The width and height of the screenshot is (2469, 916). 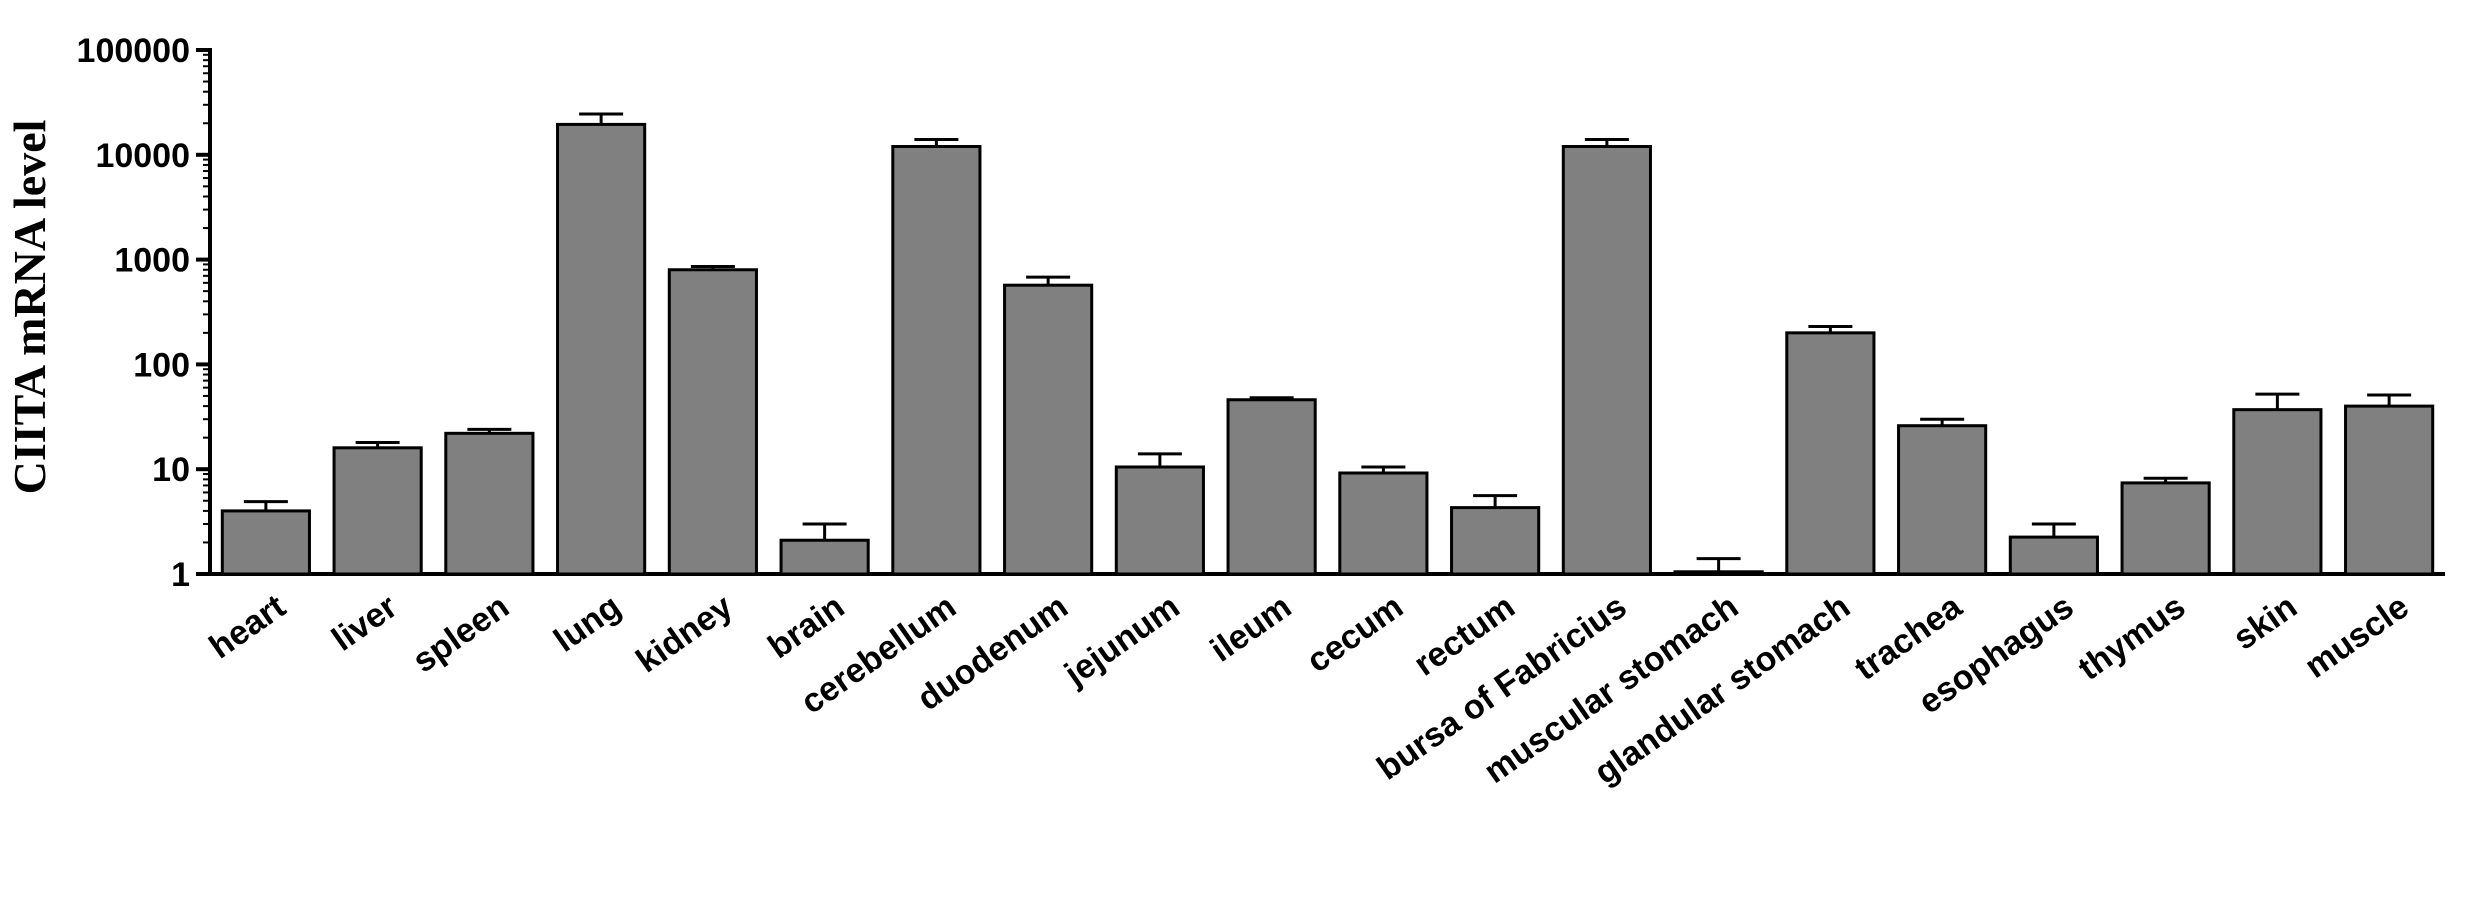 I want to click on bar-trachea, so click(x=1942, y=500).